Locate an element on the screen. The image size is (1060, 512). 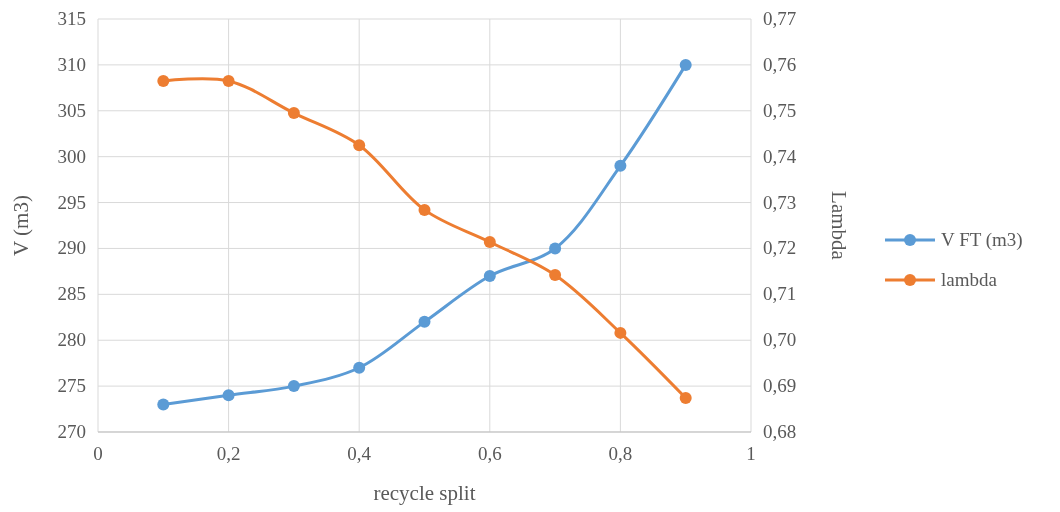
y2-axis-title: Lambda is located at coordinates (839, 226).